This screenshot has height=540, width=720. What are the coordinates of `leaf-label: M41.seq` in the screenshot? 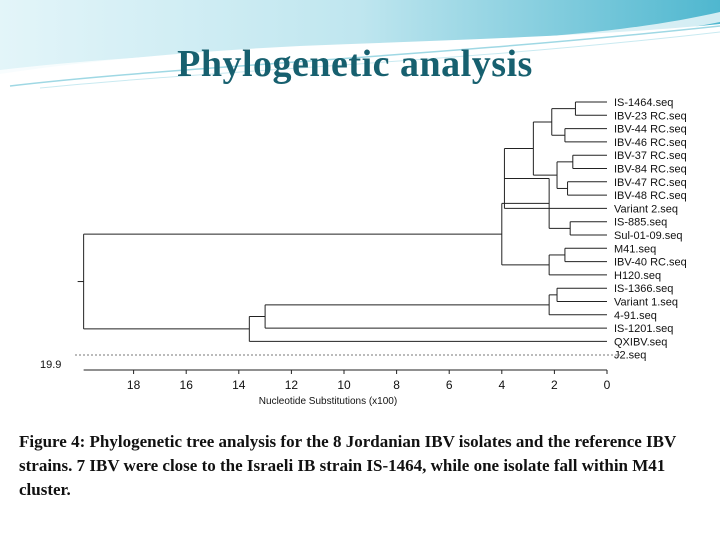 It's located at (635, 249).